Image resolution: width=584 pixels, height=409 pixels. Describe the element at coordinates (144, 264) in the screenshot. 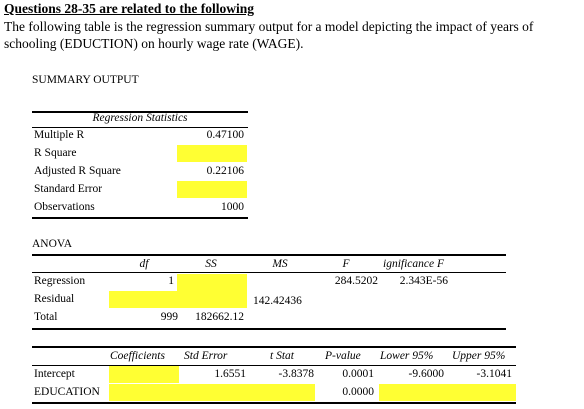

I see `anova-header-df: df` at that location.